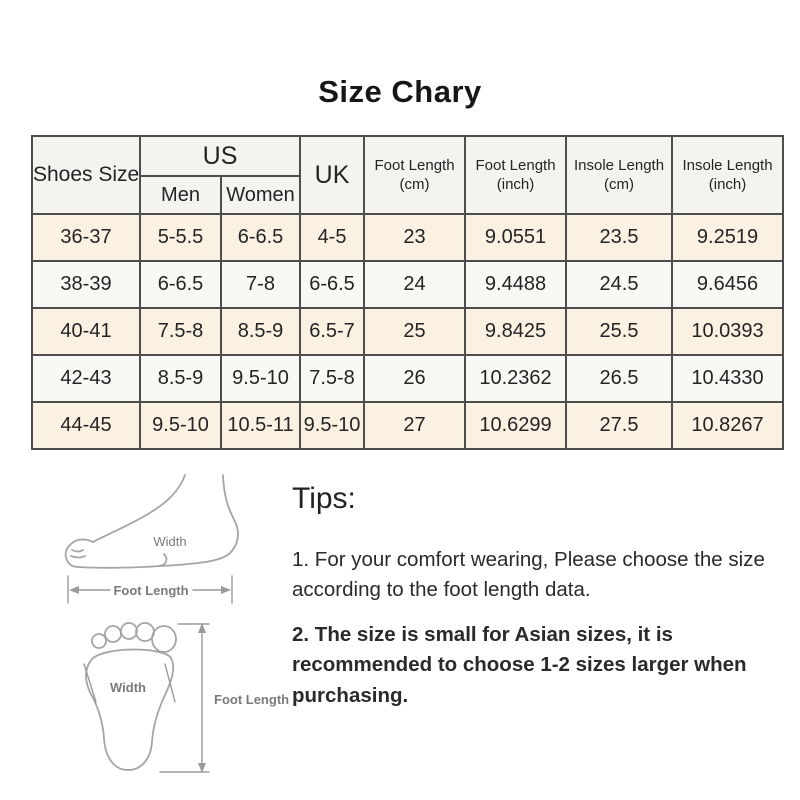 The height and width of the screenshot is (800, 800). What do you see at coordinates (186, 697) in the screenshot?
I see `foot-bottom-view-diagram: Width Foot Length` at bounding box center [186, 697].